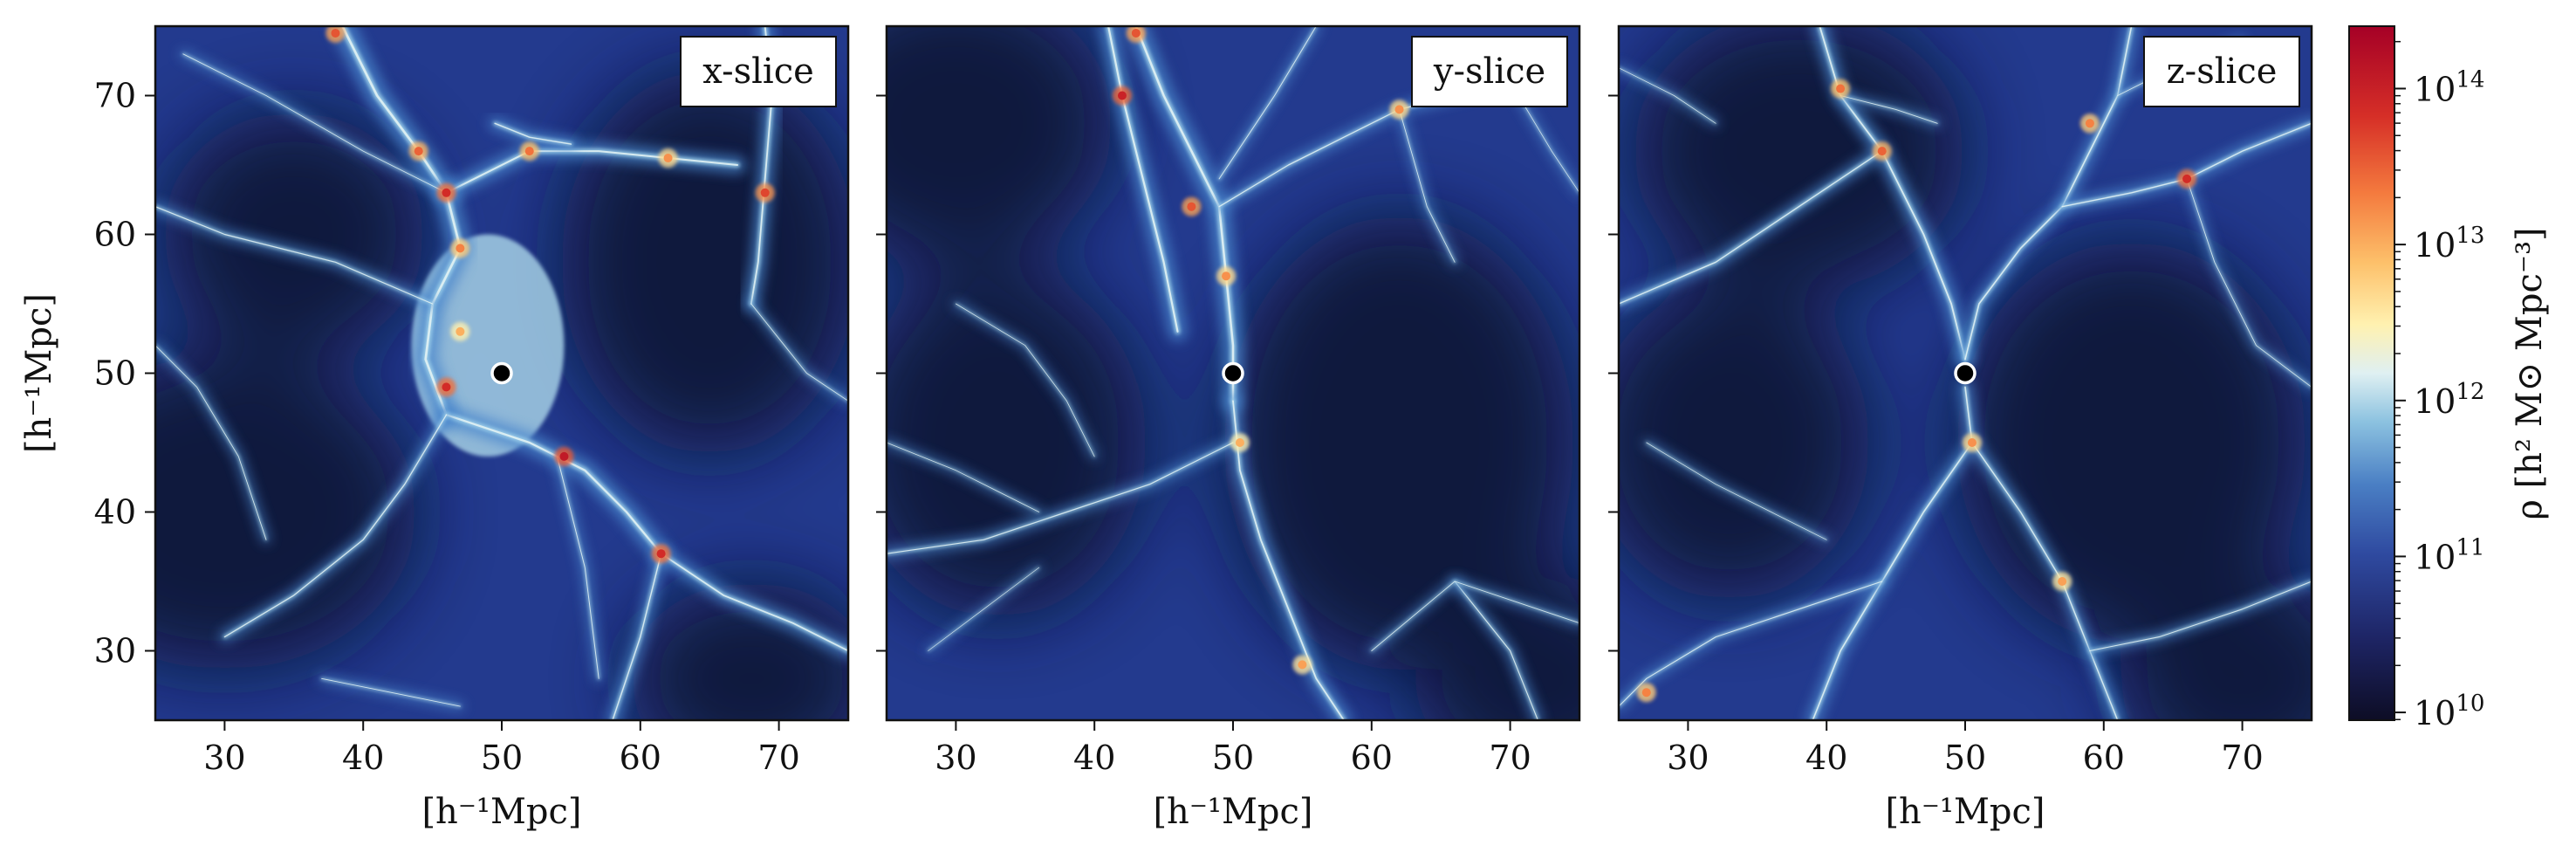  Describe the element at coordinates (2449, 378) in the screenshot. I see `colorbar: 1010 1011 1012 1013 1014 ρ [h² M⊙ Mpc⁻³]` at that location.